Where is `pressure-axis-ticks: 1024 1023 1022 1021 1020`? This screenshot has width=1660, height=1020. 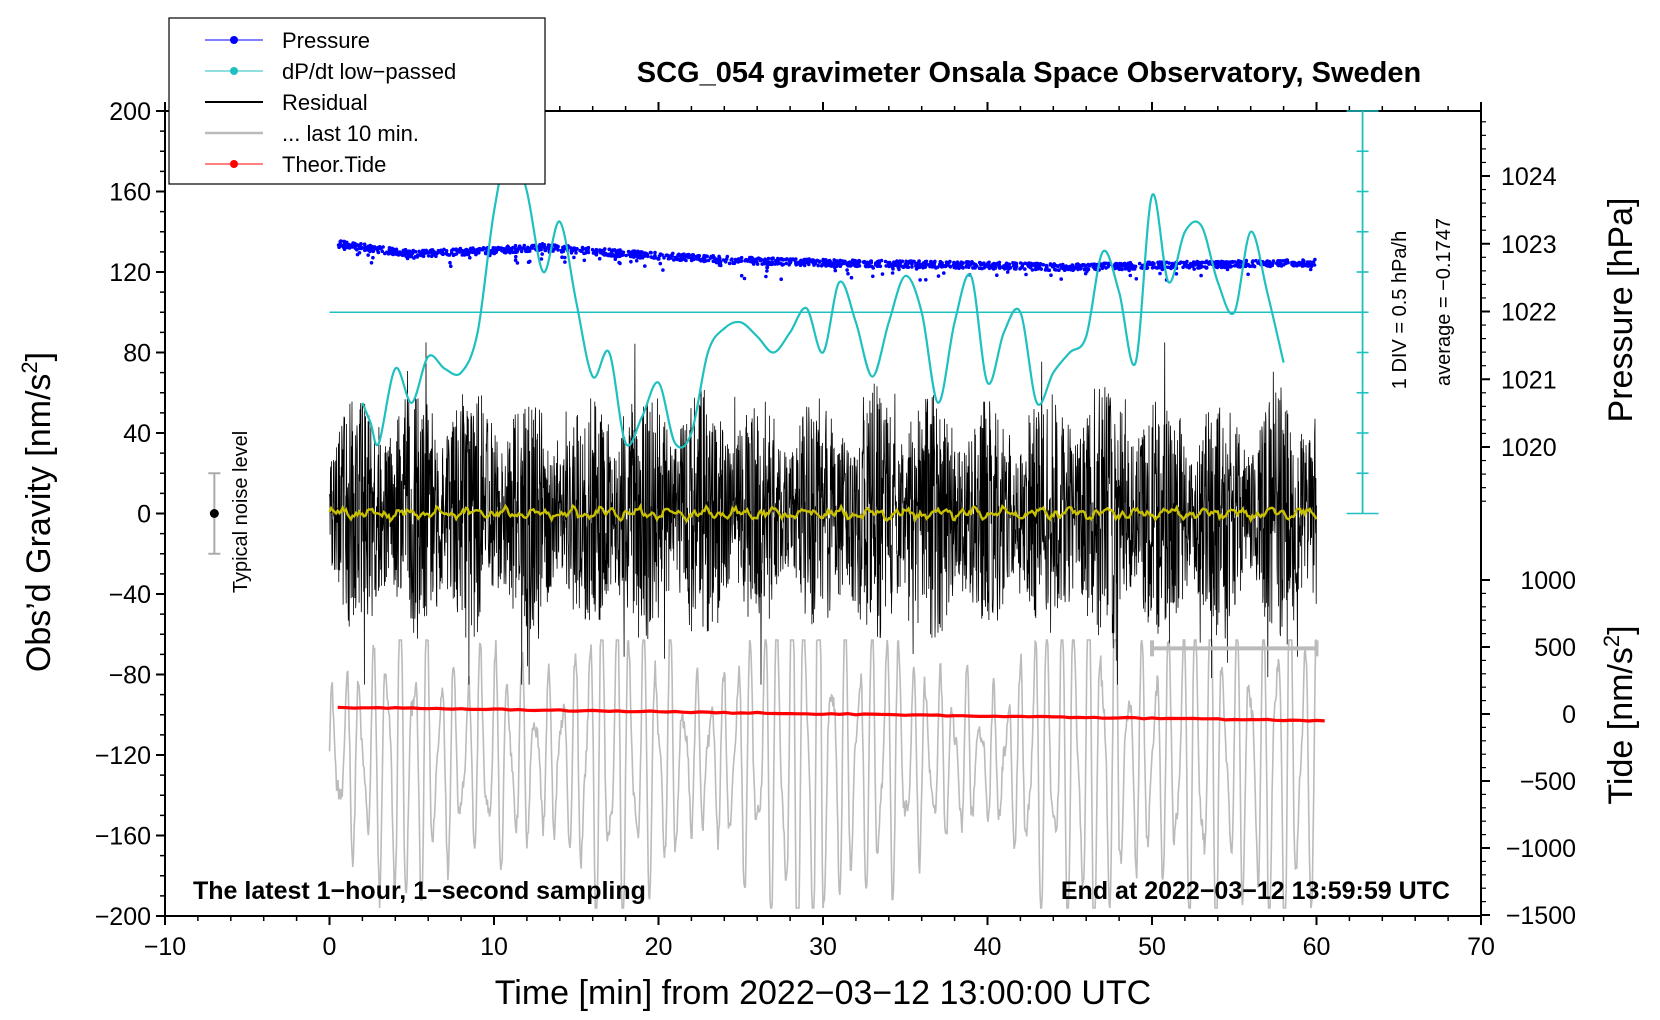
pressure-axis-ticks: 1024 1023 1022 1021 1020 is located at coordinates (1519, 311).